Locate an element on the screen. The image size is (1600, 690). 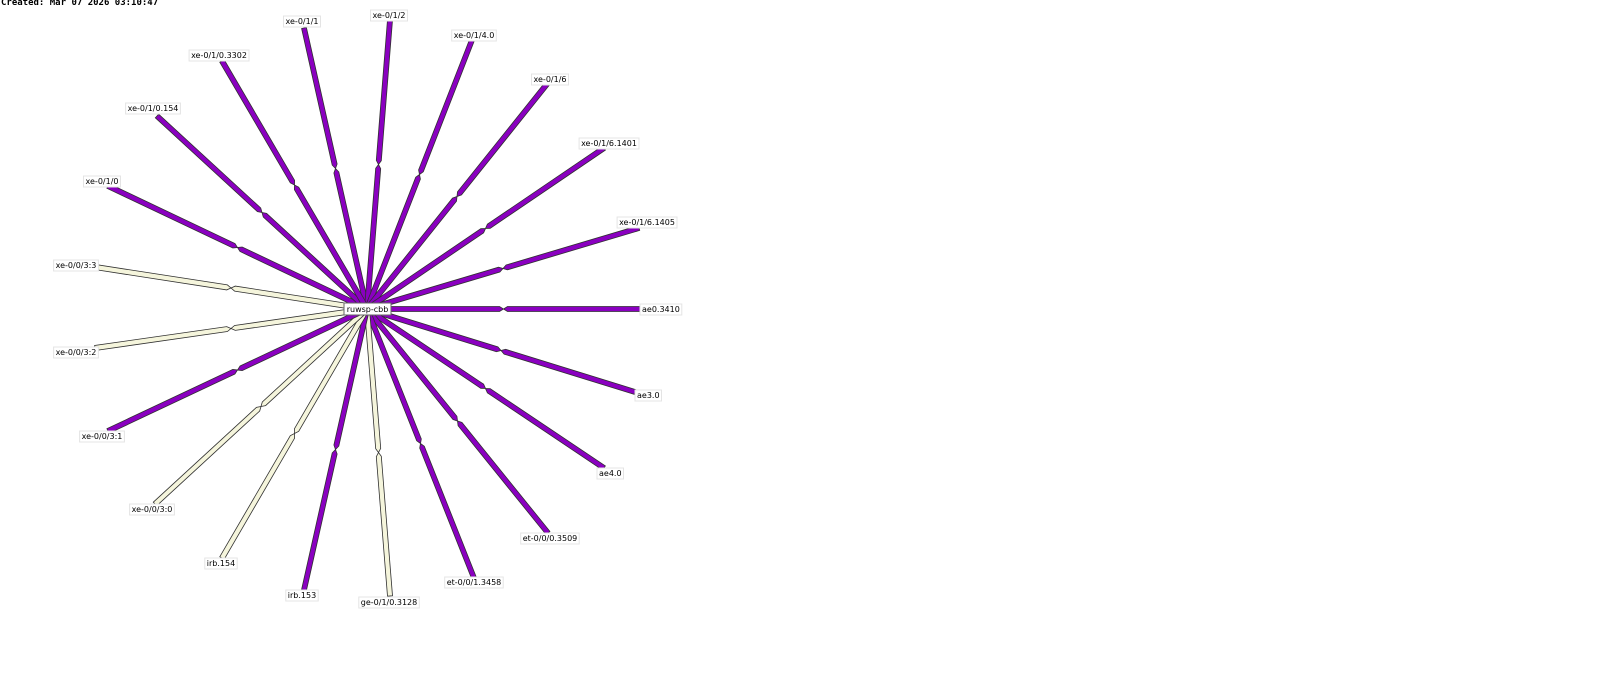
link-label-text: ae4.0 is located at coordinates (610, 473).